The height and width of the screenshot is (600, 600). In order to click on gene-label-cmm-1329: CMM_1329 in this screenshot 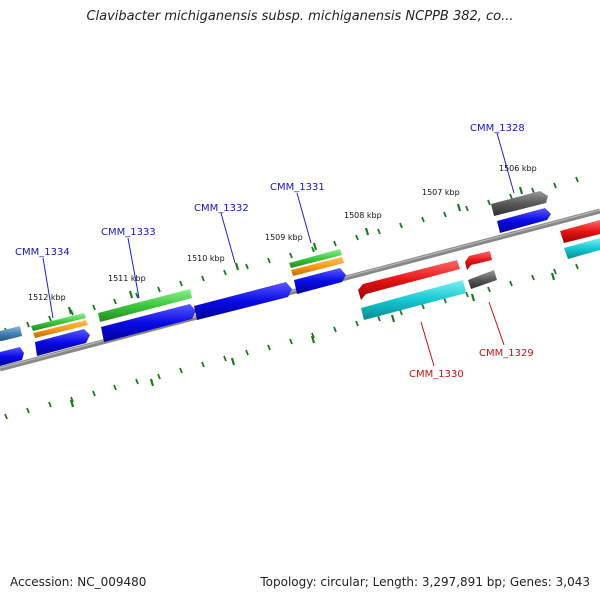, I will do `click(506, 353)`.